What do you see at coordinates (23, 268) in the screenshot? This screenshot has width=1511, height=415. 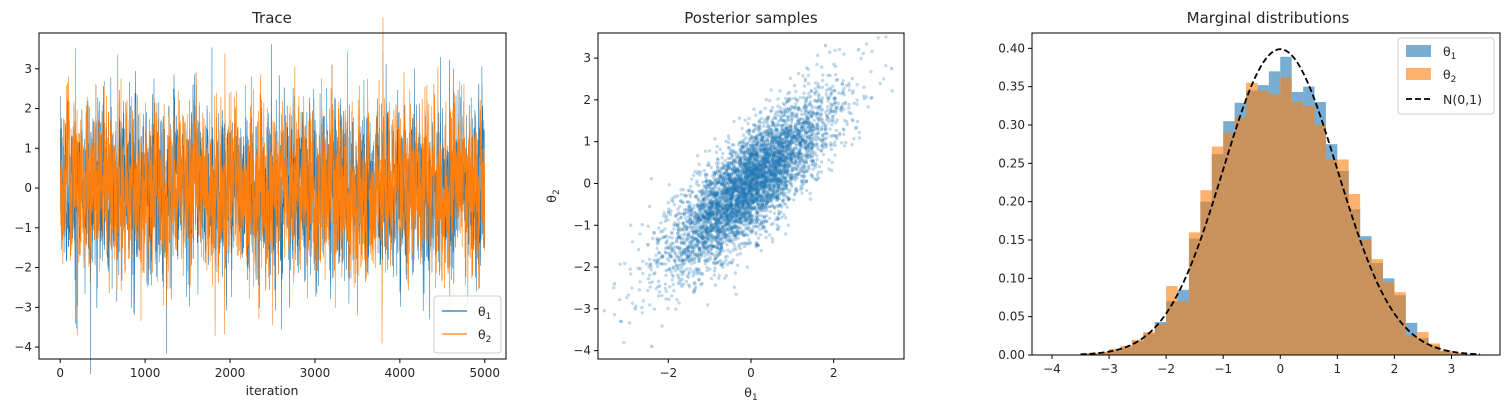 I see `trace-ytick-label: −2` at bounding box center [23, 268].